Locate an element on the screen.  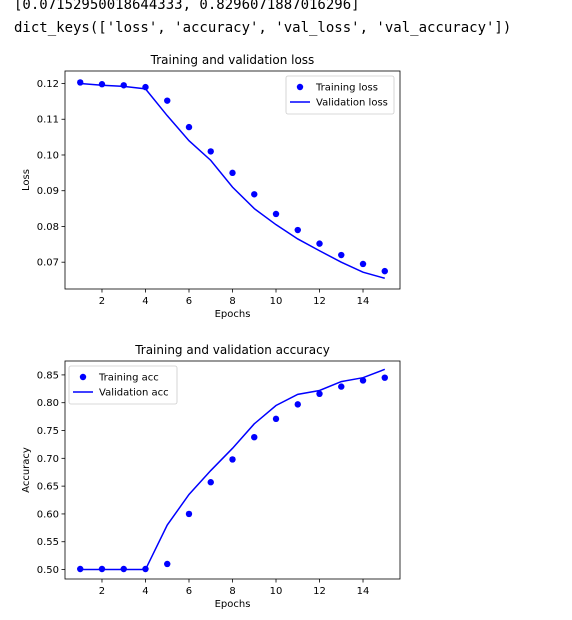
y-axis-label: Accuracy is located at coordinates (26, 470).